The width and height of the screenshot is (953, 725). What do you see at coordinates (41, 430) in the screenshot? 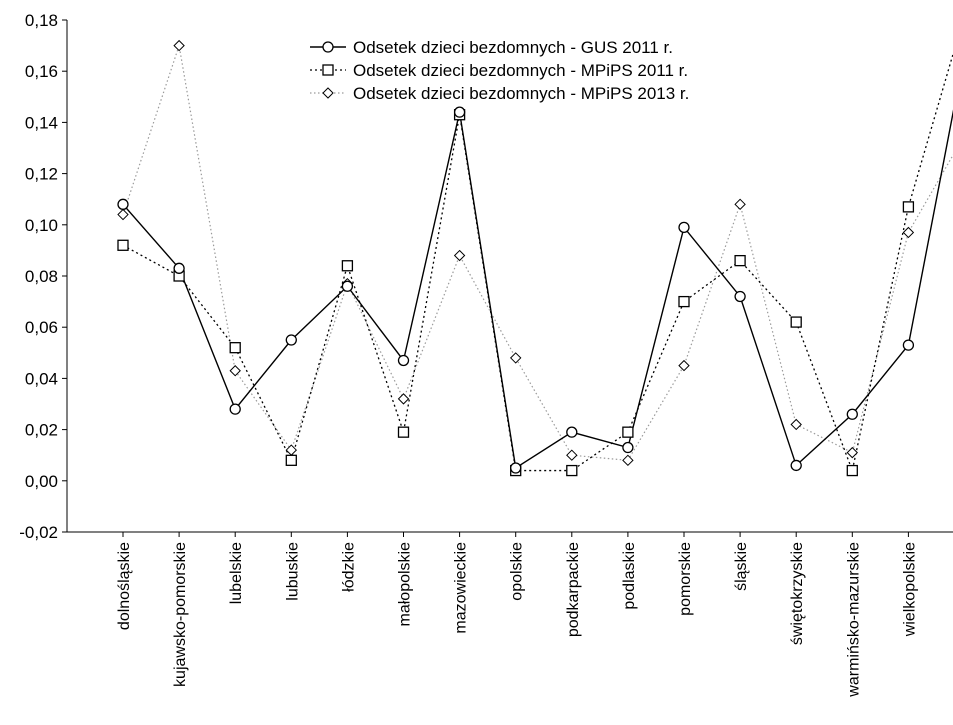
I see `y-tick-label: 0,02` at bounding box center [41, 430].